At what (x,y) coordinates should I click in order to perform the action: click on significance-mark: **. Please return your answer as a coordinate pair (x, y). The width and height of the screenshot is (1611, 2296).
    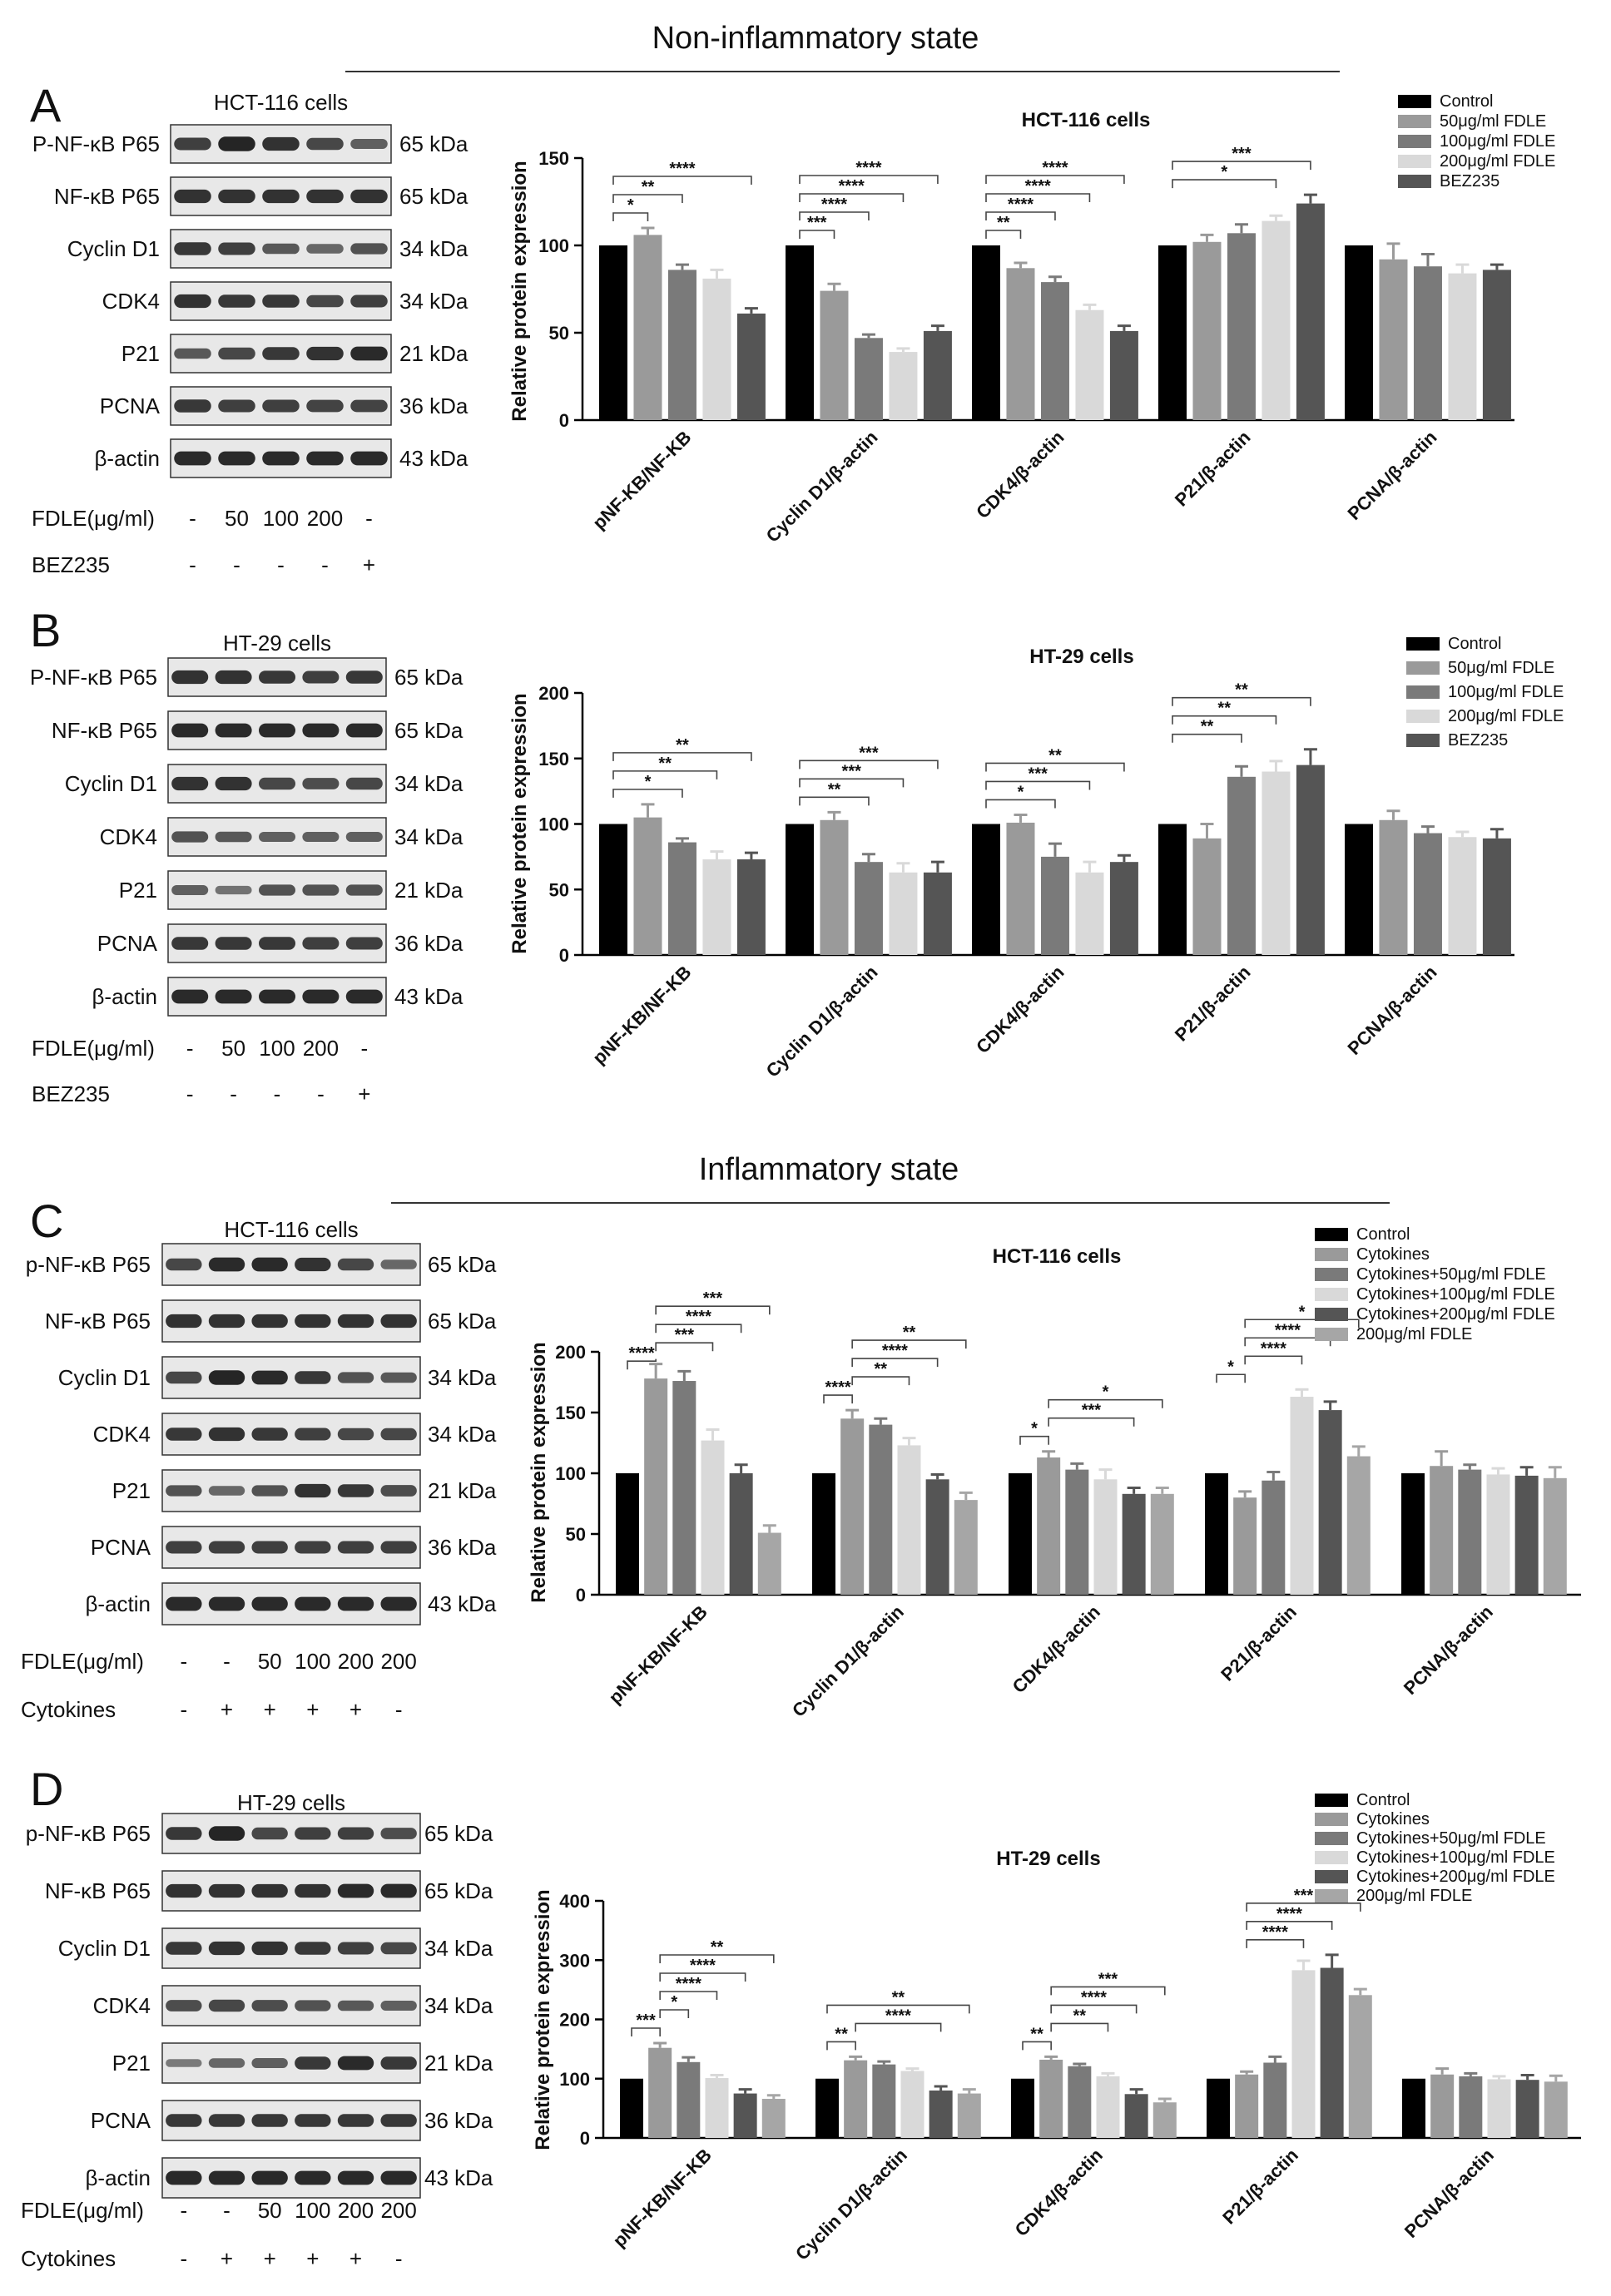
    Looking at the image, I should click on (899, 1997).